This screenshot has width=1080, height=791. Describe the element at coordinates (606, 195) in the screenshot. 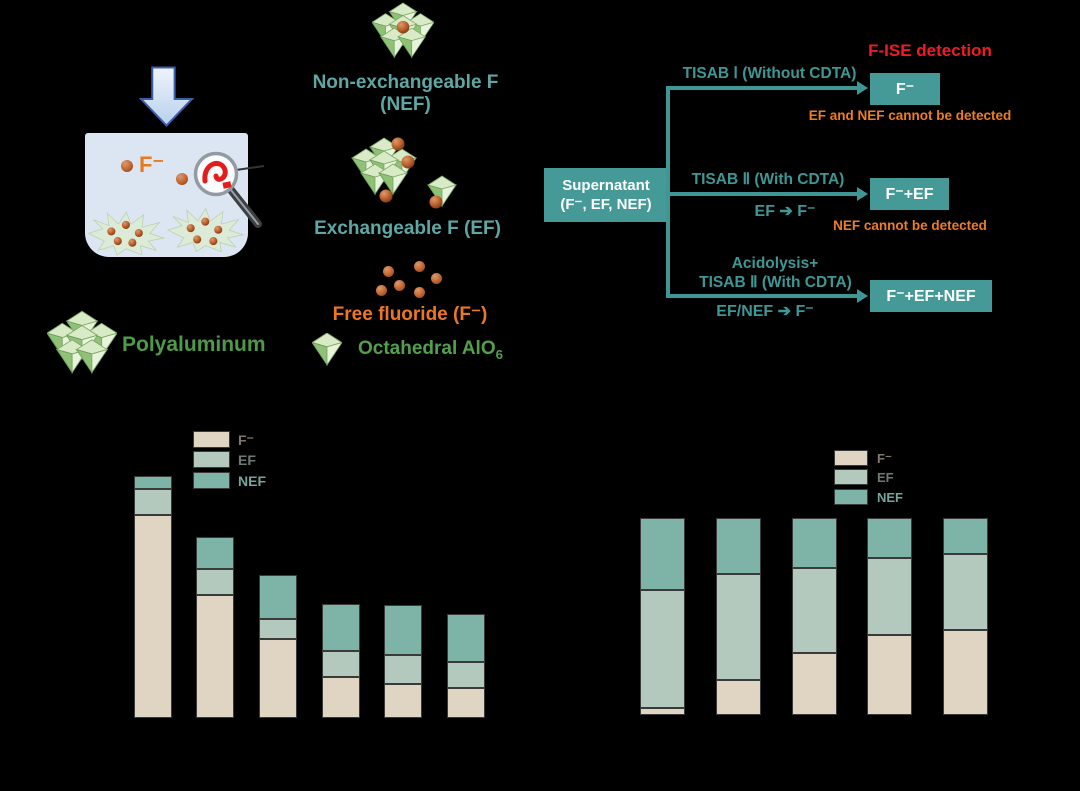

I see `supernatant-box: Supernatant (F⁻, EF, NEF)` at that location.